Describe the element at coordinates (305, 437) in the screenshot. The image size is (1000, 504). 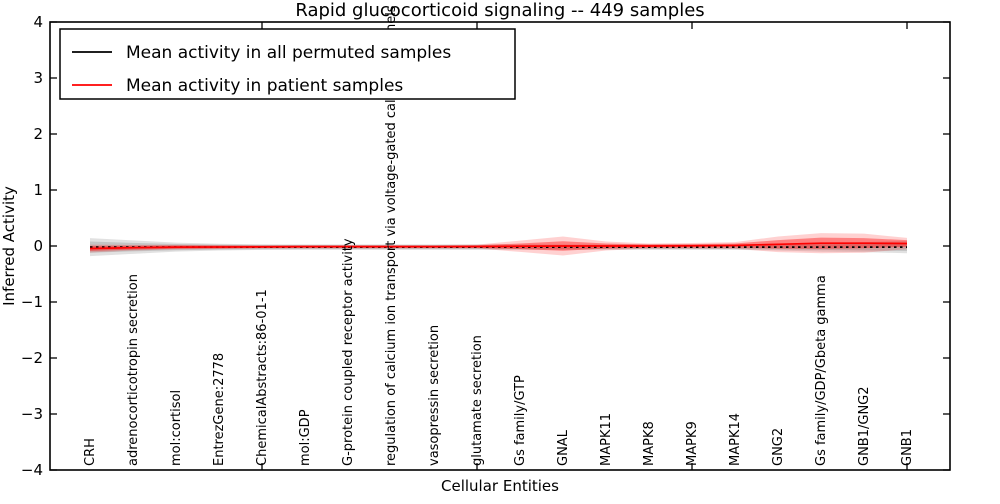
I see `x-category-label: mol:GDP` at that location.